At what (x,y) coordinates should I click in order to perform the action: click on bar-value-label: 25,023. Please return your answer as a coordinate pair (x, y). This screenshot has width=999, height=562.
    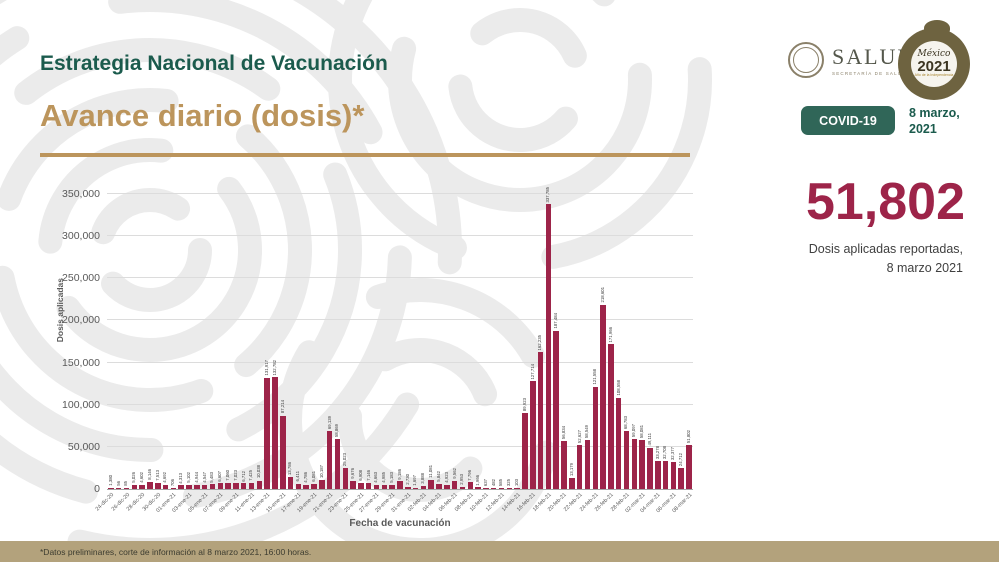
    Looking at the image, I should click on (345, 459).